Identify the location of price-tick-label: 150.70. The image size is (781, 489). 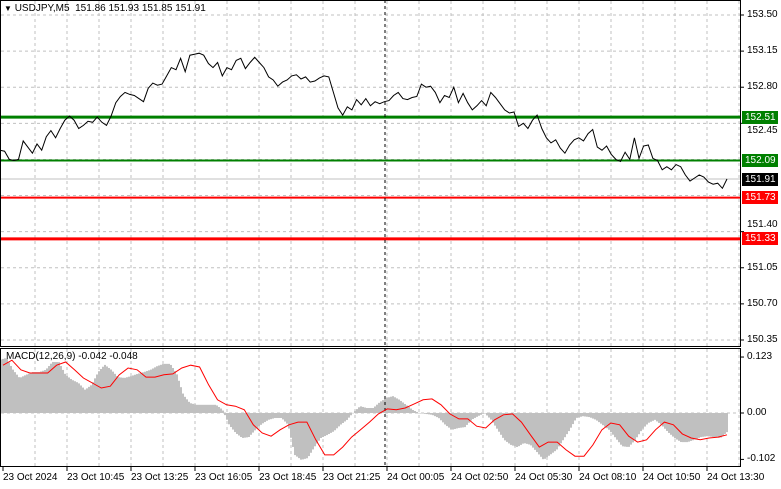
(762, 303).